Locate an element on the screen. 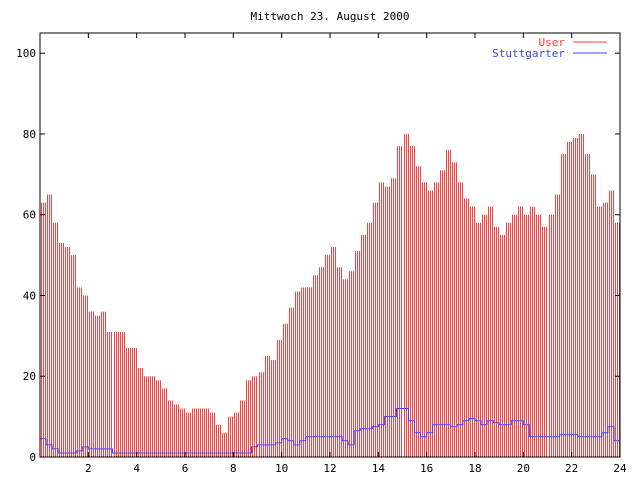  x-tick-label: 20 is located at coordinates (523, 468).